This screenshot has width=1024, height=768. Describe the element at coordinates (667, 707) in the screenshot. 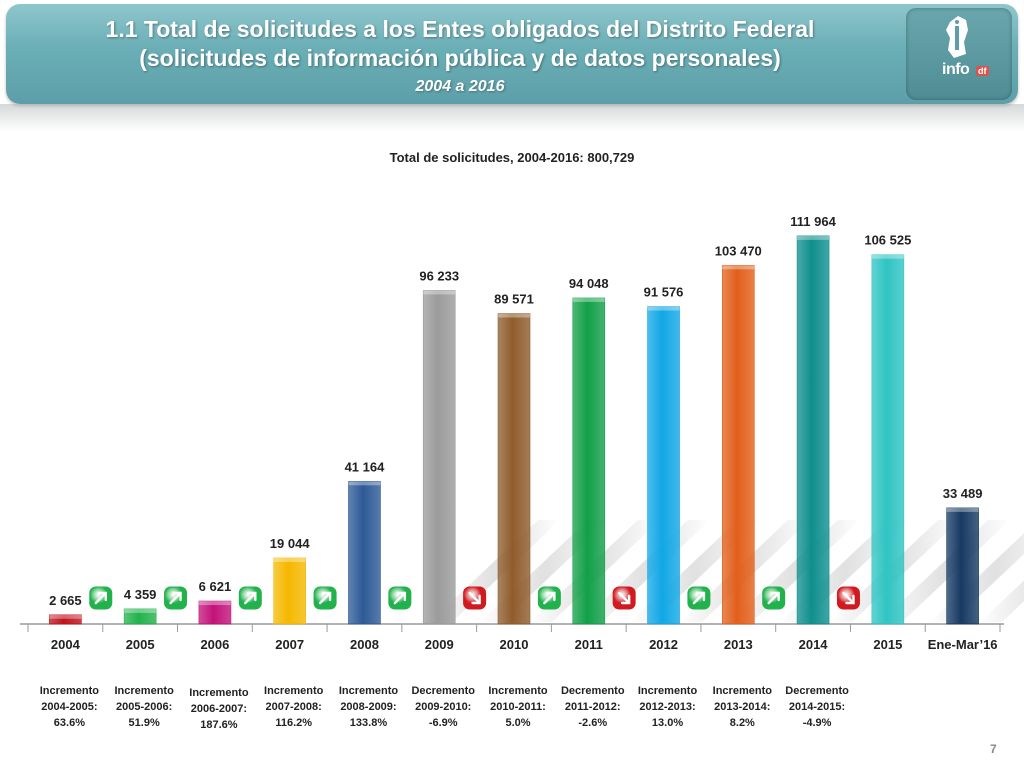

I see `change-annotation: 2012-2013:` at that location.